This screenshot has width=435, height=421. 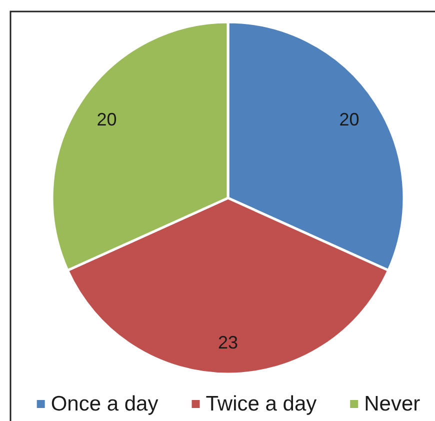 What do you see at coordinates (262, 404) in the screenshot?
I see `legend-label: Twice a day` at bounding box center [262, 404].